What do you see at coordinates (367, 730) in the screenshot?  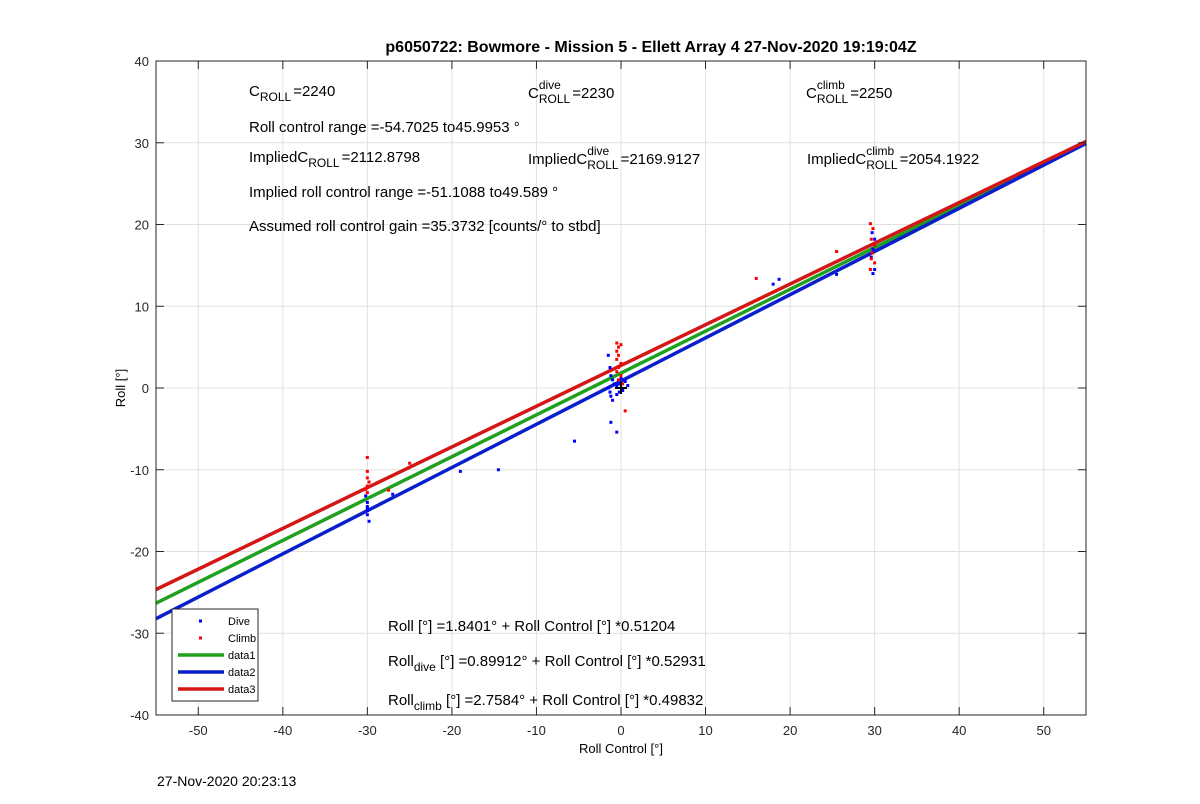 I see `x-tick-label: -30` at bounding box center [367, 730].